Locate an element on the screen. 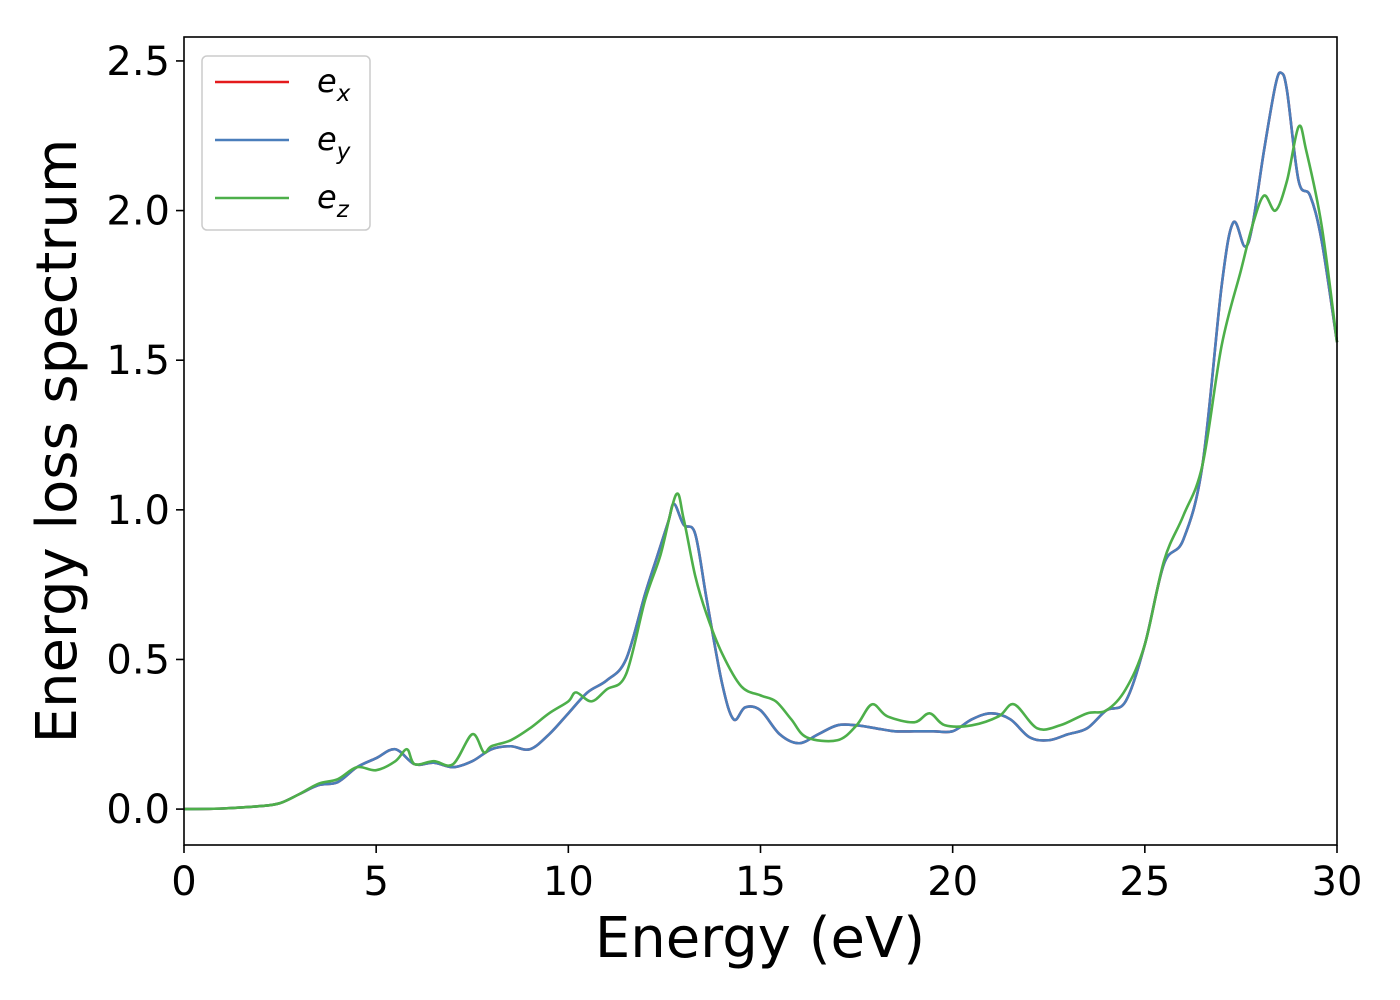 The width and height of the screenshot is (1400, 1000). legend-label-ey: ey is located at coordinates (334, 142).